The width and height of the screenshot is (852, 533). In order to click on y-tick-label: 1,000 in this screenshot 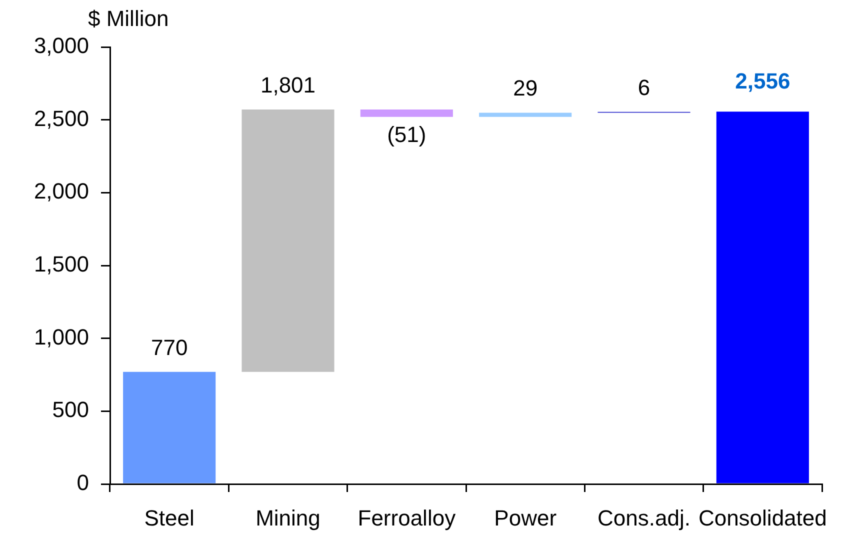, I will do `click(61, 337)`.